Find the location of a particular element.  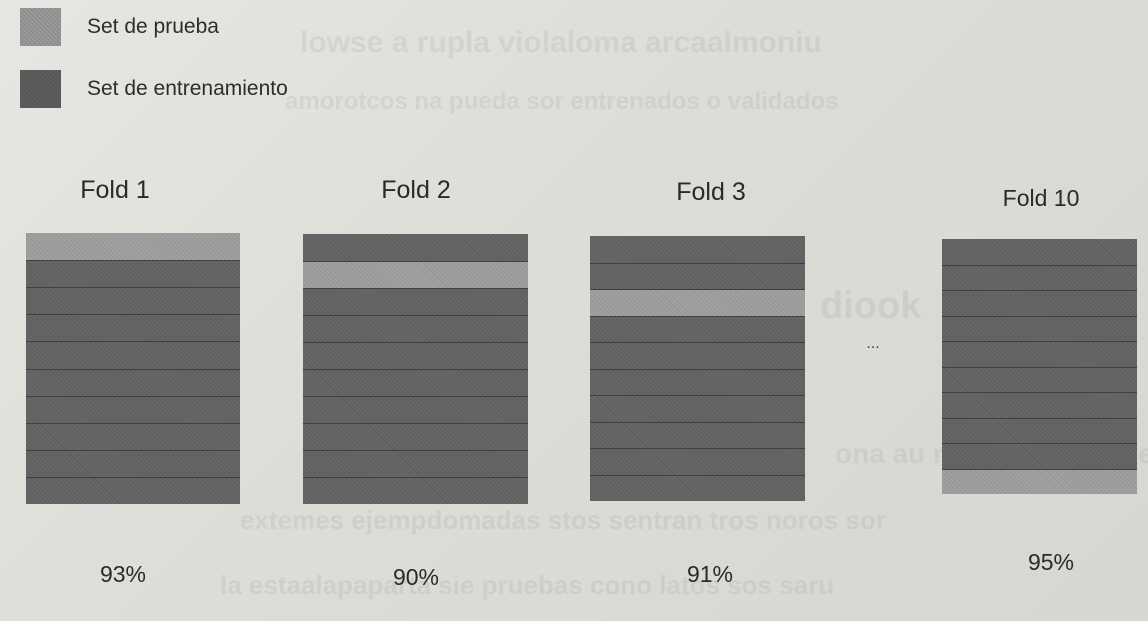

legend-label-train: Set de entrenamiento is located at coordinates (187, 88).